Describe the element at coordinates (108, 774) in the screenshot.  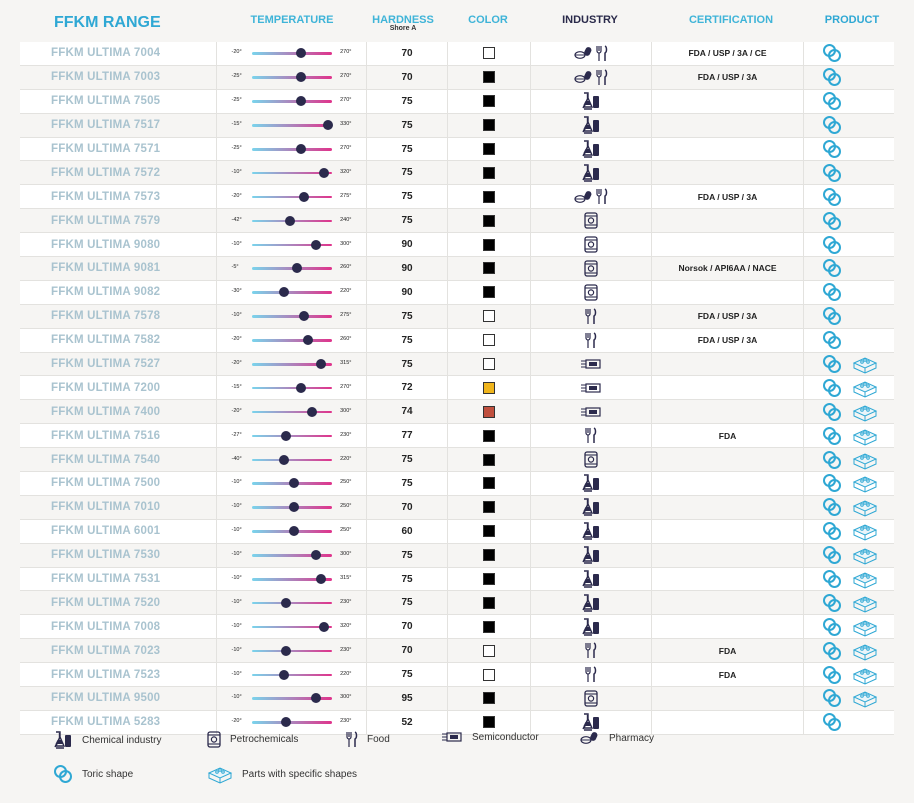
I see `legend-toric-label: Toric shape` at that location.